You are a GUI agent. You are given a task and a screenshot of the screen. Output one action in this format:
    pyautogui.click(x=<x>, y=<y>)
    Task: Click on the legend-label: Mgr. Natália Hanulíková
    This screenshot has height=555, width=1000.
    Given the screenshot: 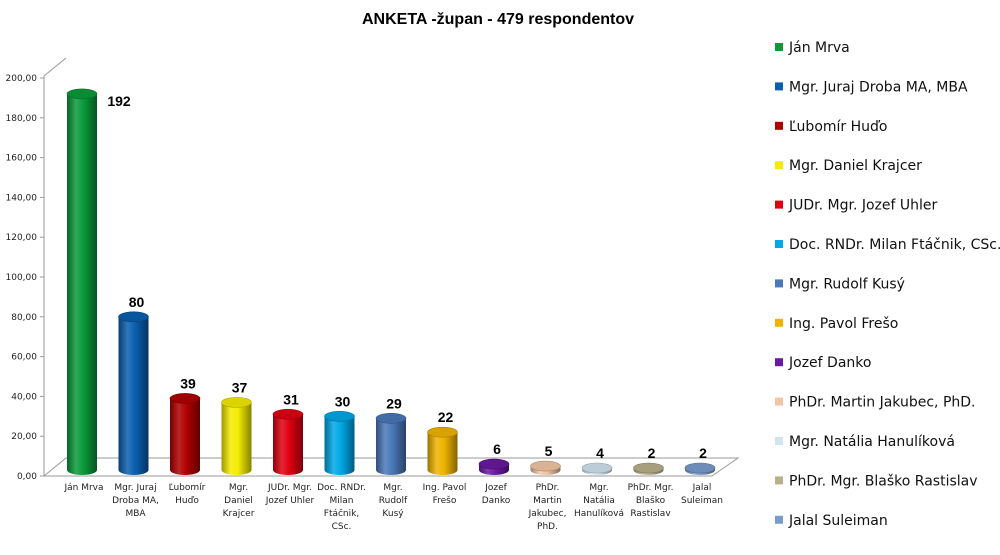 What is the action you would take?
    pyautogui.click(x=872, y=442)
    